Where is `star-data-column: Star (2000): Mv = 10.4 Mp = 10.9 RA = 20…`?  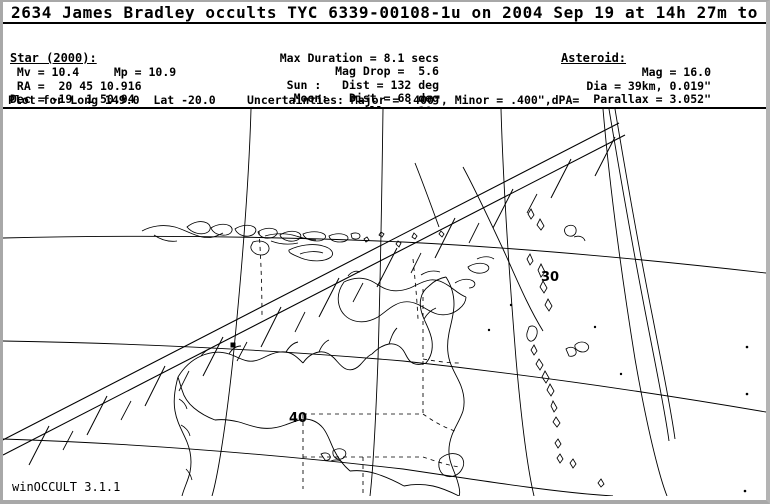
star-data-column: Star (2000): Mv = 10.4 Mp = 10.9 RA = 20… is located at coordinates (93, 72).